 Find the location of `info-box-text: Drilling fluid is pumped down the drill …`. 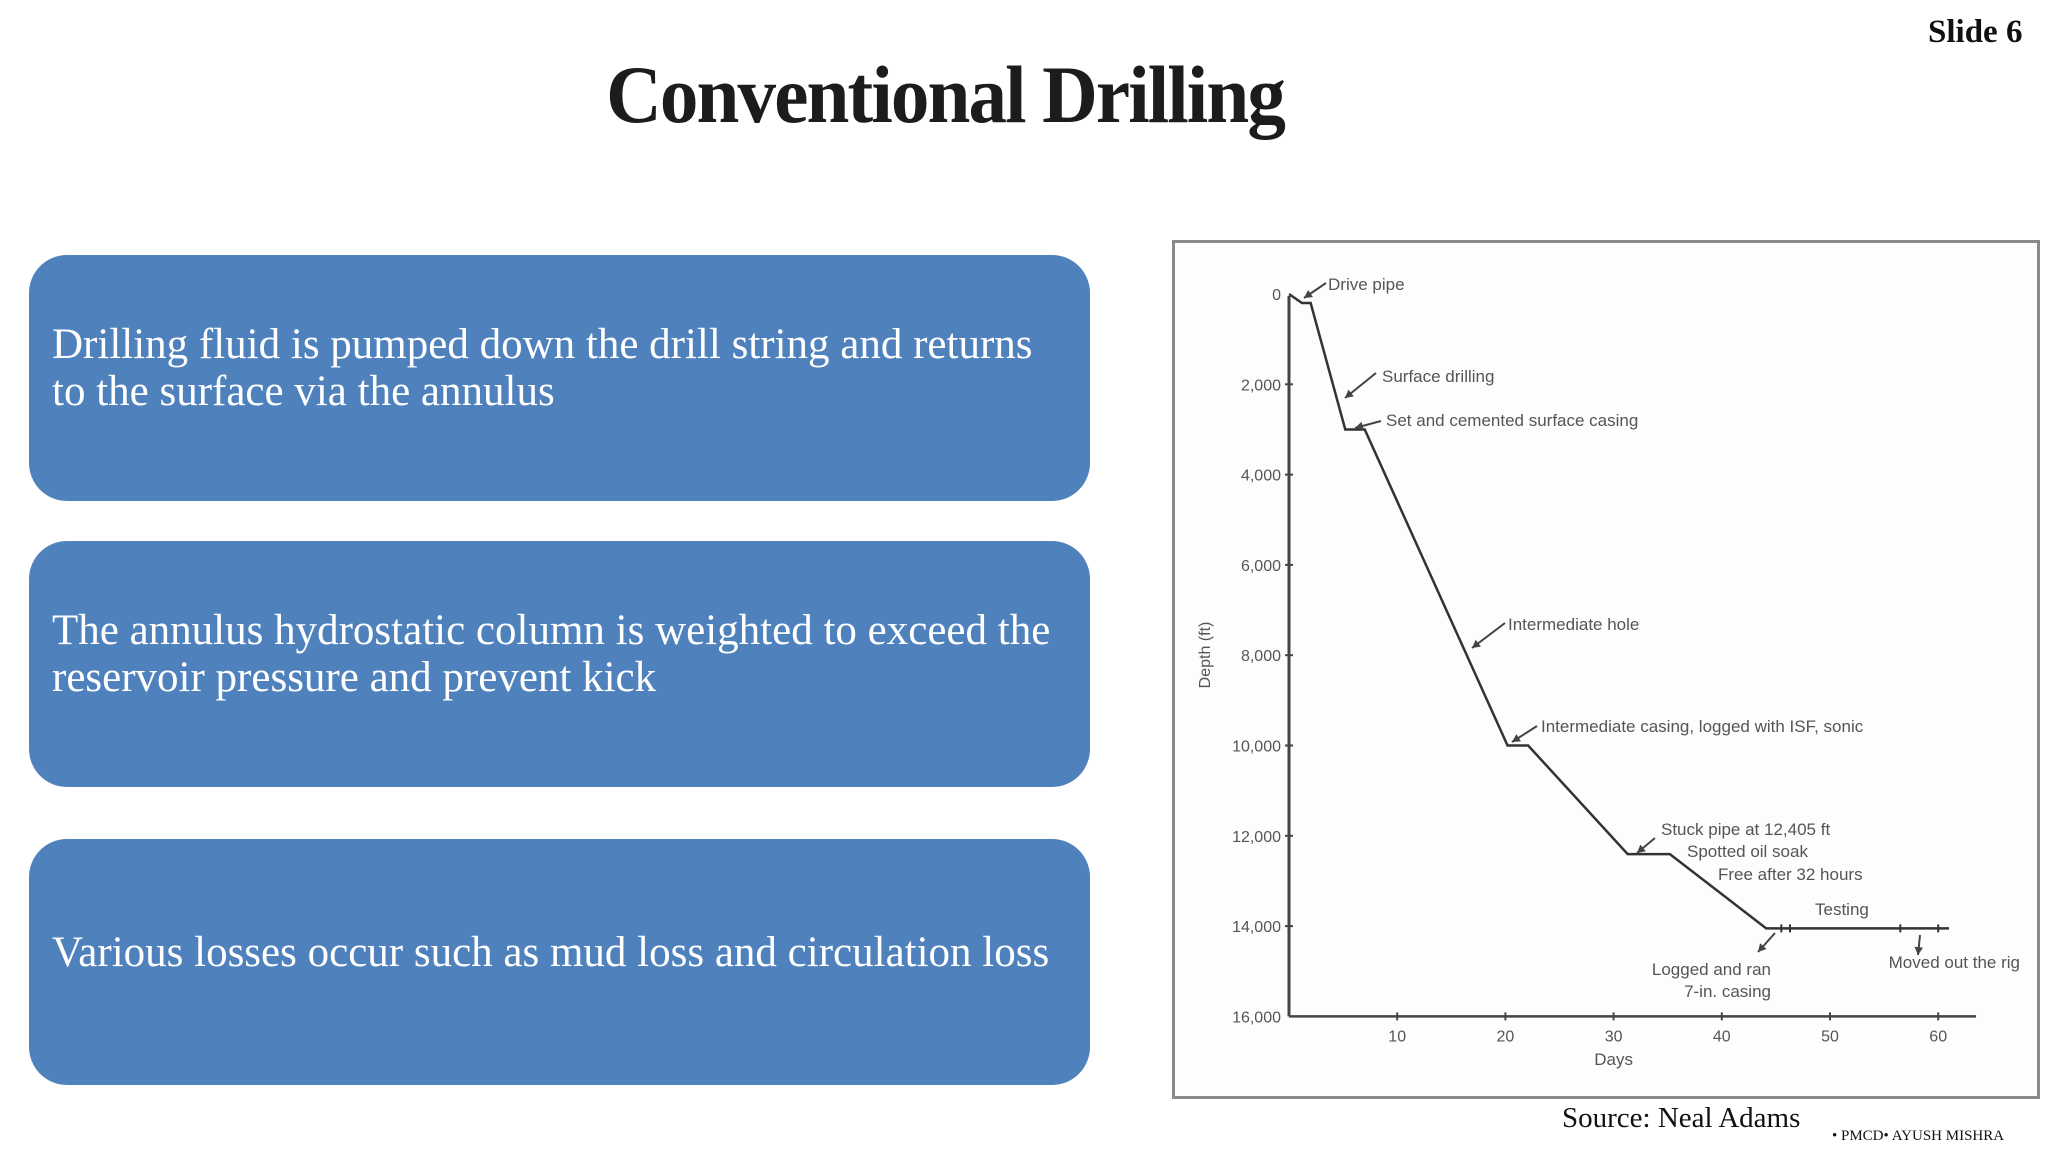

info-box-text: Drilling fluid is pumped down the drill … is located at coordinates (542, 368).